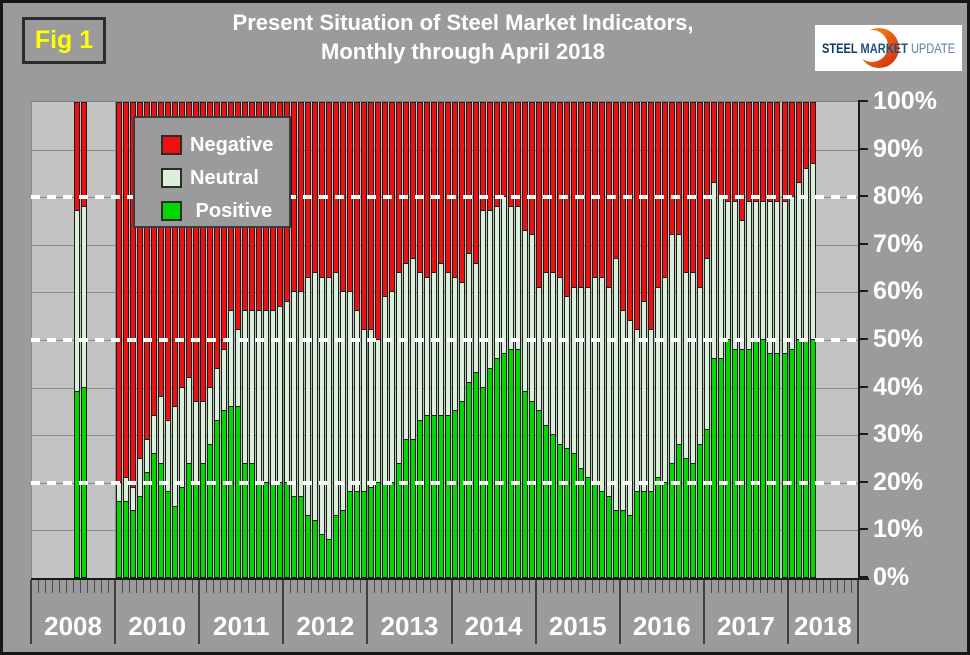 The image size is (970, 655). Describe the element at coordinates (888, 48) in the screenshot. I see `logo-wordmark: STEEL MARKET UPDATE` at that location.